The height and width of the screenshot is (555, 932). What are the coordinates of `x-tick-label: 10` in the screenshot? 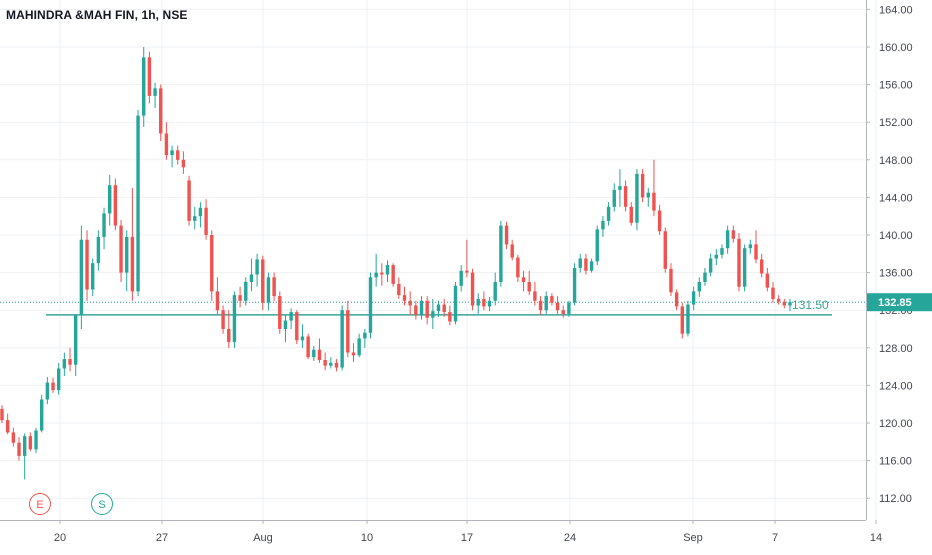 It's located at (367, 538).